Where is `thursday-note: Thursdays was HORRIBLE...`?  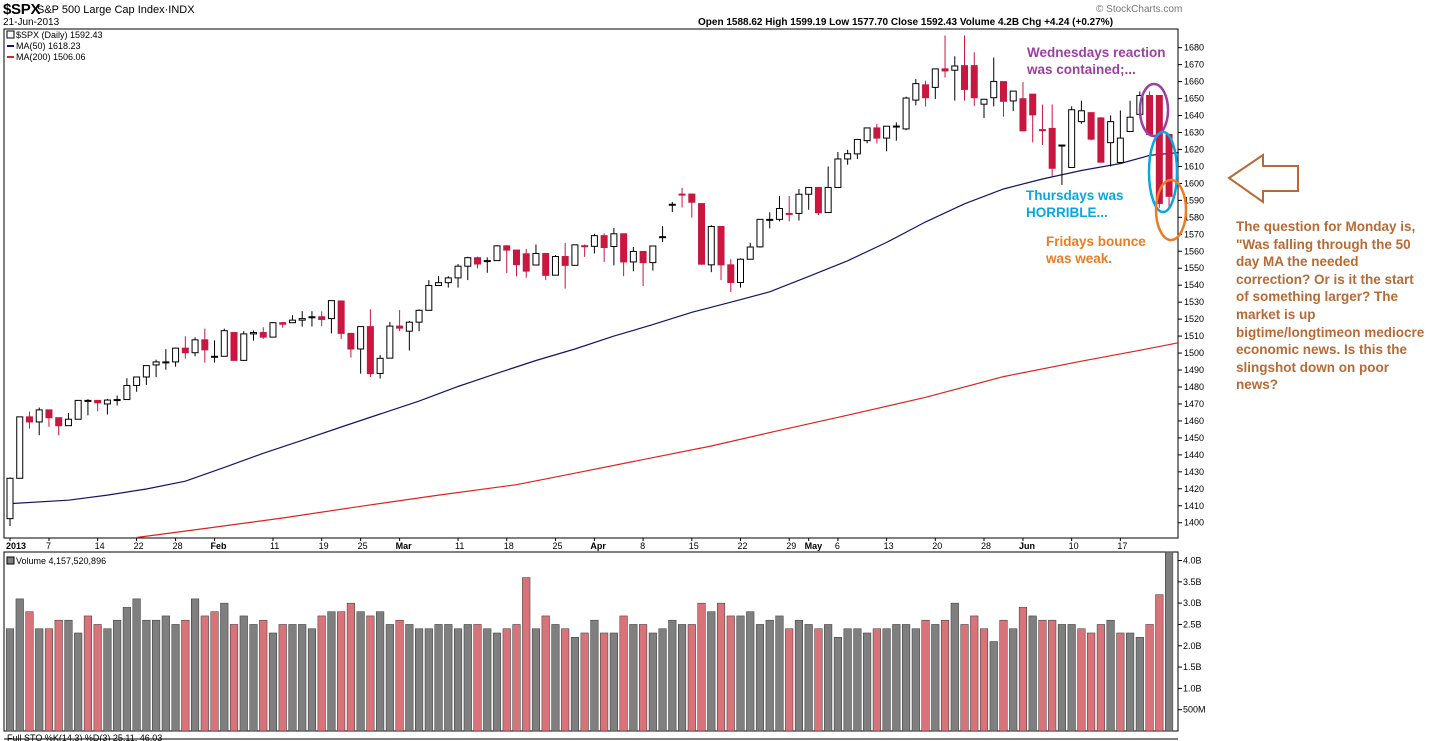 thursday-note: Thursdays was HORRIBLE... is located at coordinates (1086, 204).